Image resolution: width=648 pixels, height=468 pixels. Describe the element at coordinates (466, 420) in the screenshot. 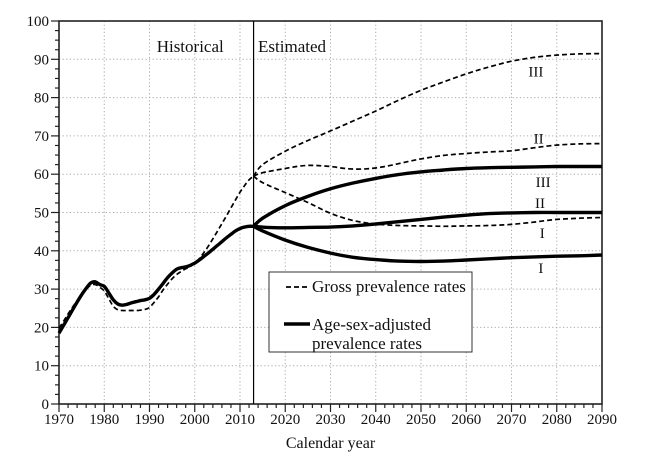

I see `x-tick-label: 2060` at that location.